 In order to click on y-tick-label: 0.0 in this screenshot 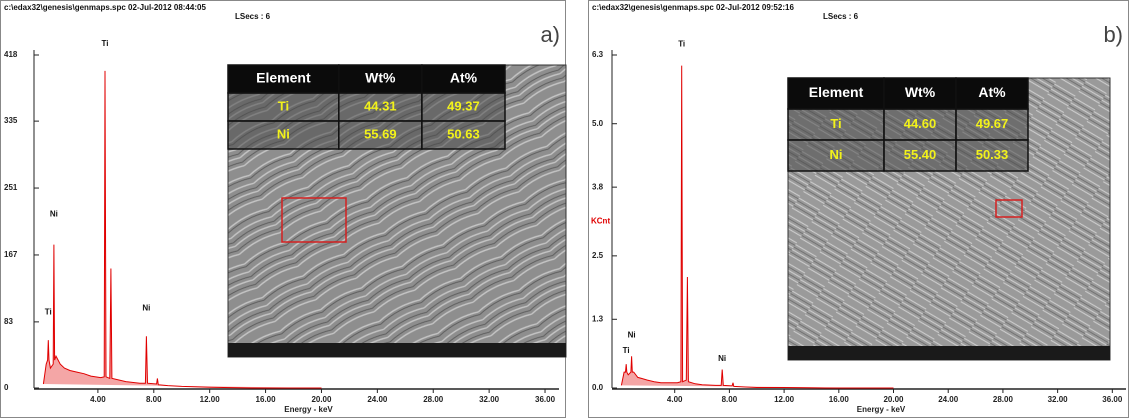, I will do `click(598, 387)`.